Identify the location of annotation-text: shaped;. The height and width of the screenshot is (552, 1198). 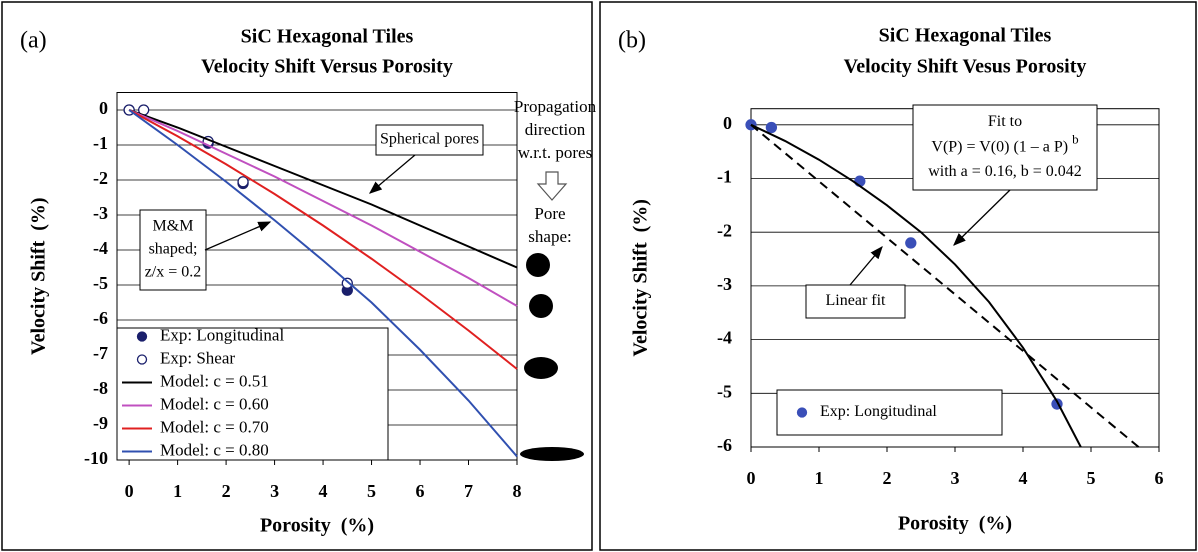
(173, 249).